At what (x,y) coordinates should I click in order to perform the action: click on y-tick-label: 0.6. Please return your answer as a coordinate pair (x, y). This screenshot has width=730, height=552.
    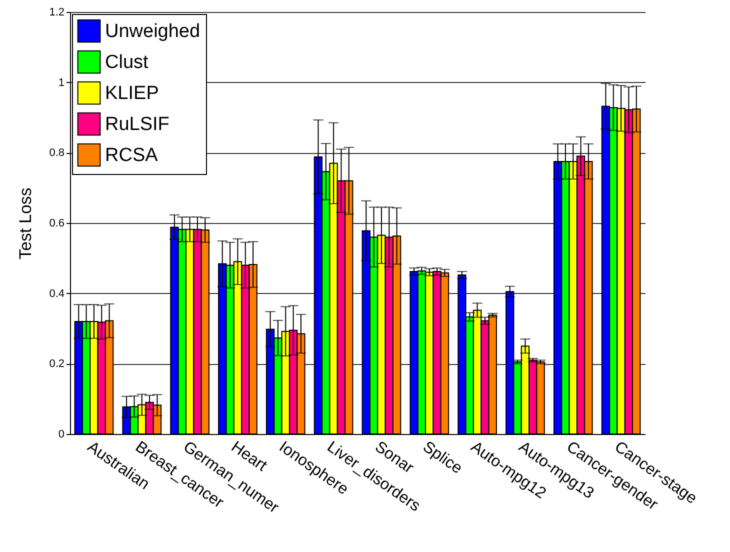
    Looking at the image, I should click on (56, 224).